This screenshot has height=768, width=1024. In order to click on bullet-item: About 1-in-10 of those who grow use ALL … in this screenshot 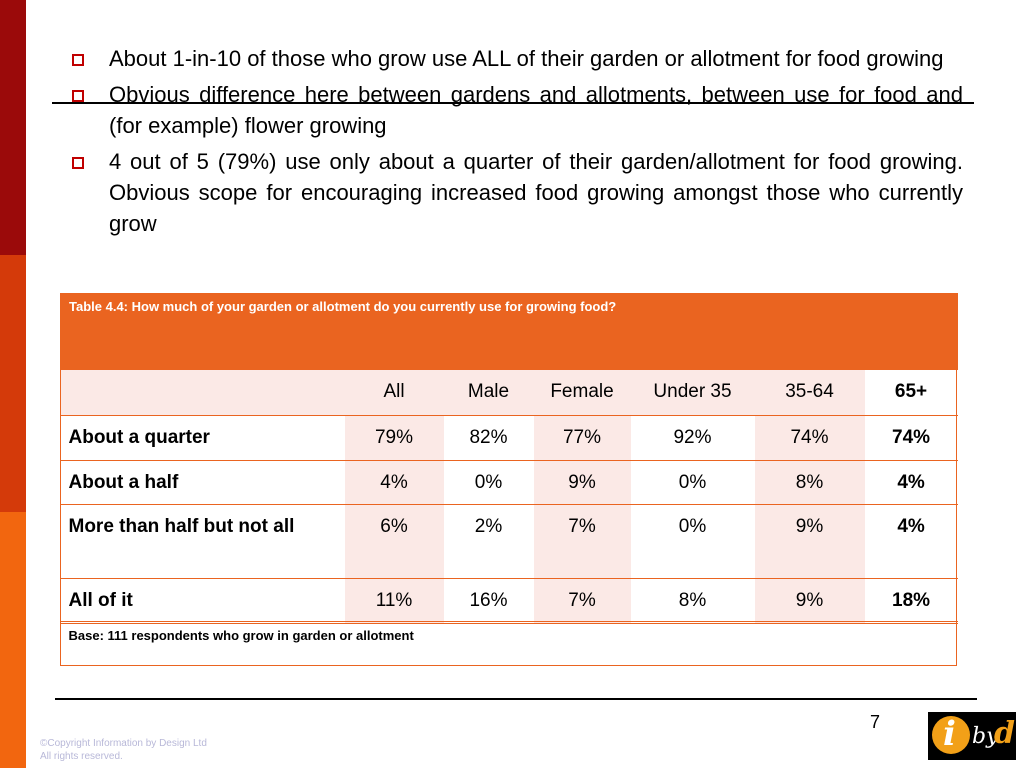, I will do `click(516, 58)`.